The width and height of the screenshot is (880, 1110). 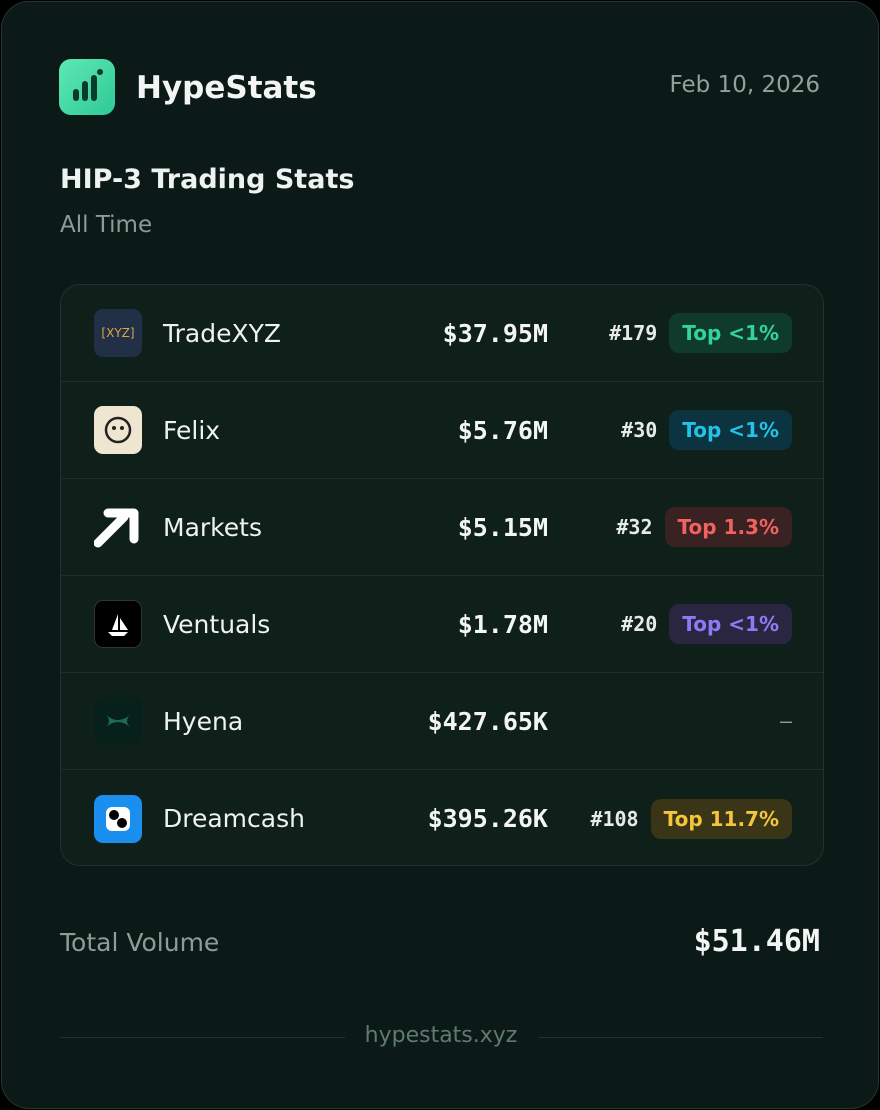 What do you see at coordinates (212, 527) in the screenshot?
I see `row-name: Markets` at bounding box center [212, 527].